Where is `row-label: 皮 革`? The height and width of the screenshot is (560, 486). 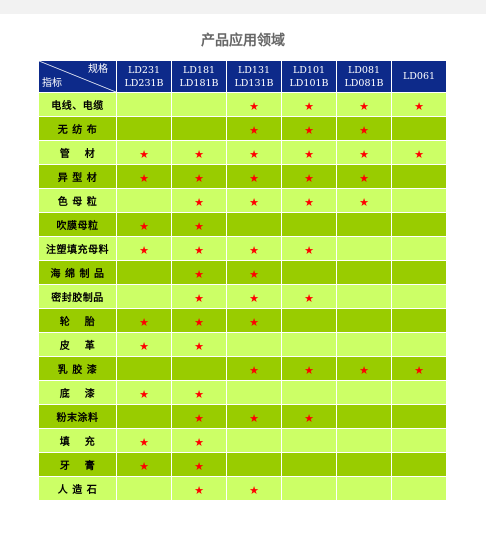
row-label: 皮 革 is located at coordinates (77, 344).